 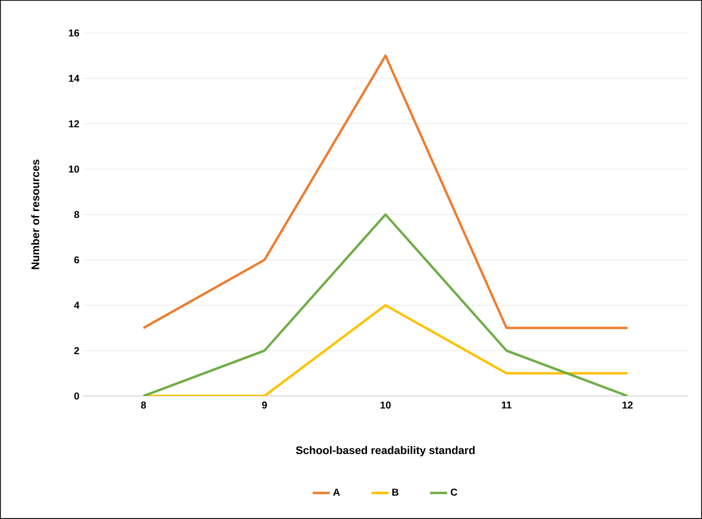 What do you see at coordinates (77, 214) in the screenshot?
I see `y-tick-label: 8` at bounding box center [77, 214].